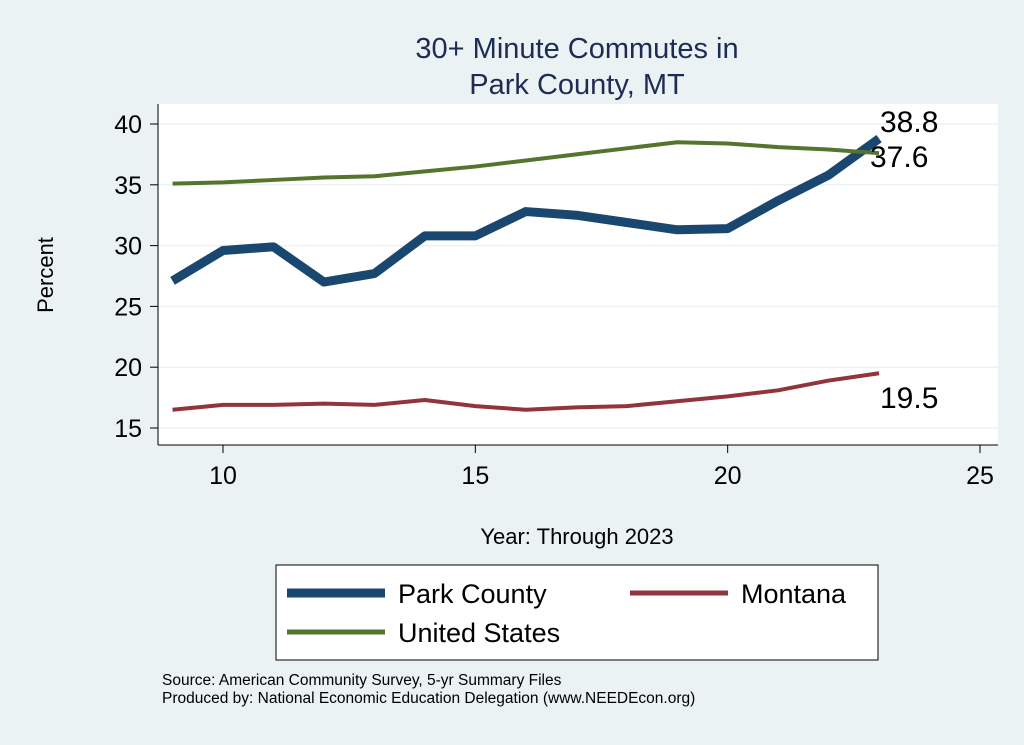 The image size is (1024, 745). What do you see at coordinates (45, 275) in the screenshot?
I see `y-axis-label: Percent` at bounding box center [45, 275].